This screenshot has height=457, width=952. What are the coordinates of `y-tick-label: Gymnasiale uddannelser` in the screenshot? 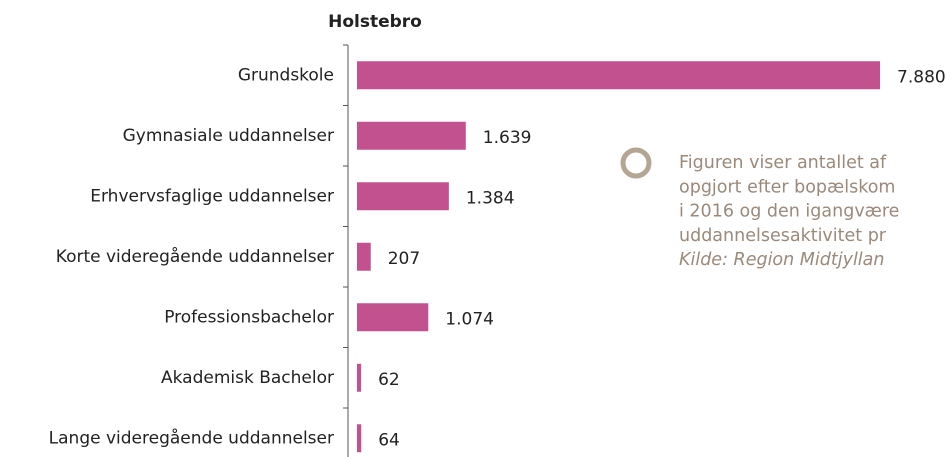 It's located at (228, 136).